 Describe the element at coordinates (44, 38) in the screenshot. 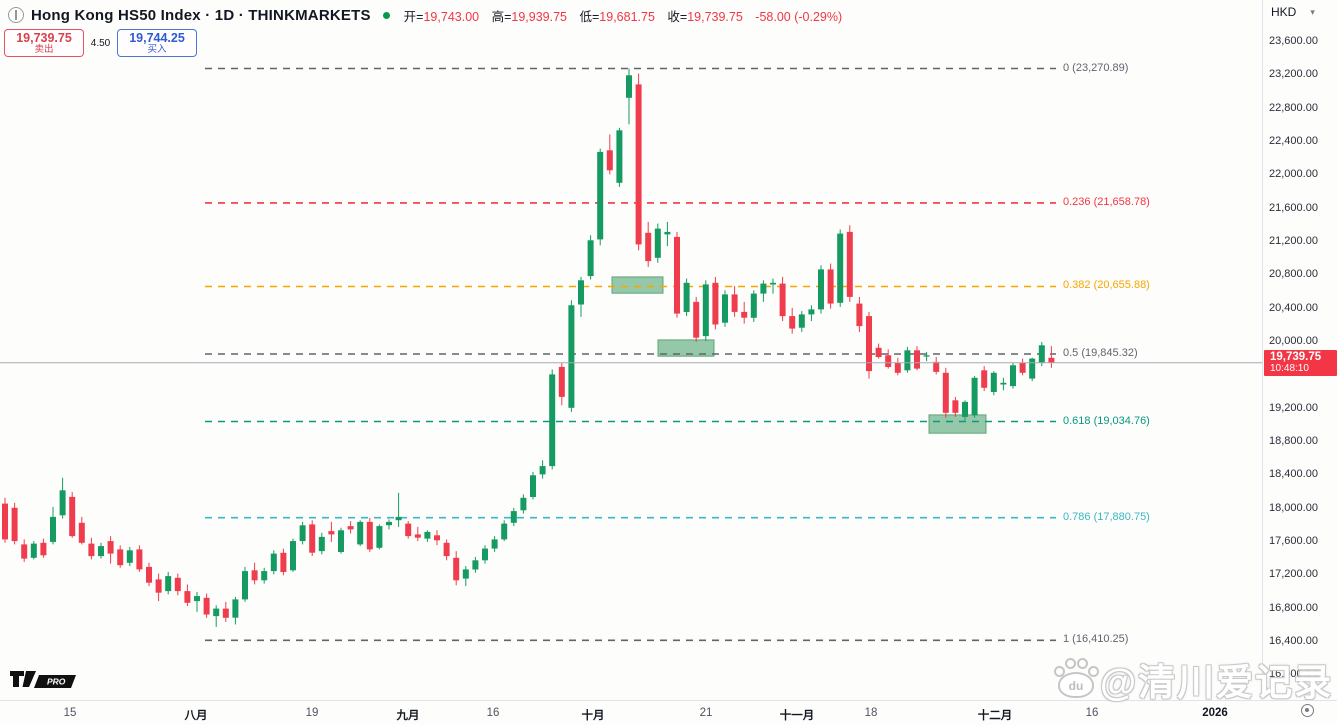

I see `sell-price: 19,739.75` at that location.